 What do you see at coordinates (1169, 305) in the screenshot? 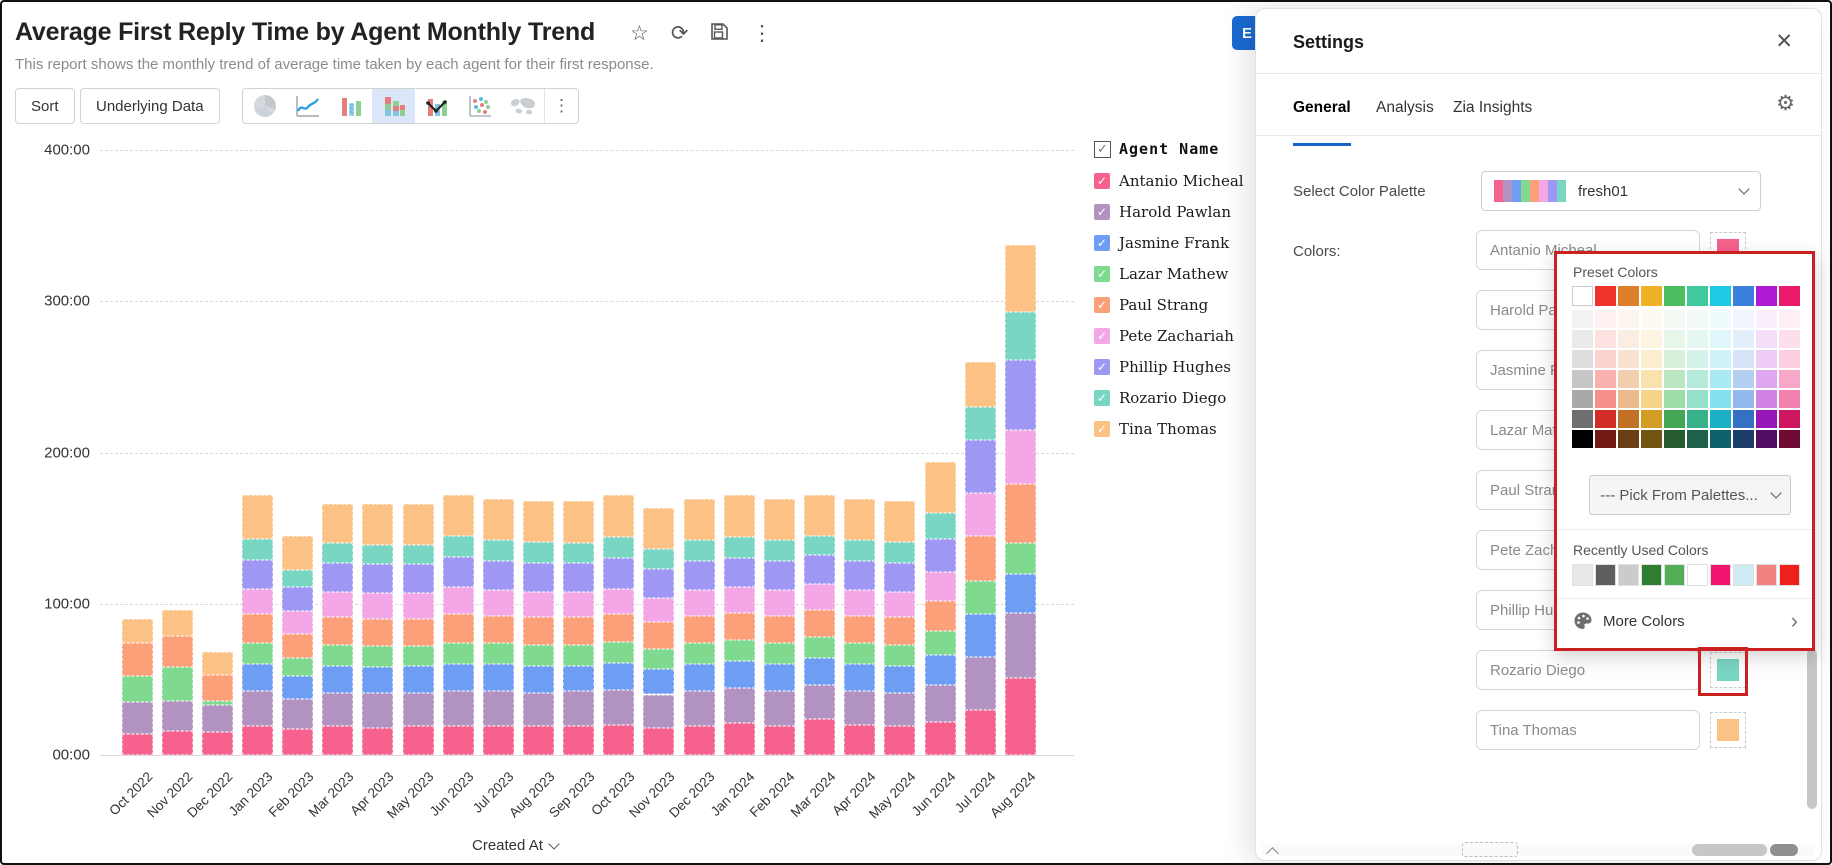
I see `legend-item: ✓ Paul Strang` at bounding box center [1169, 305].